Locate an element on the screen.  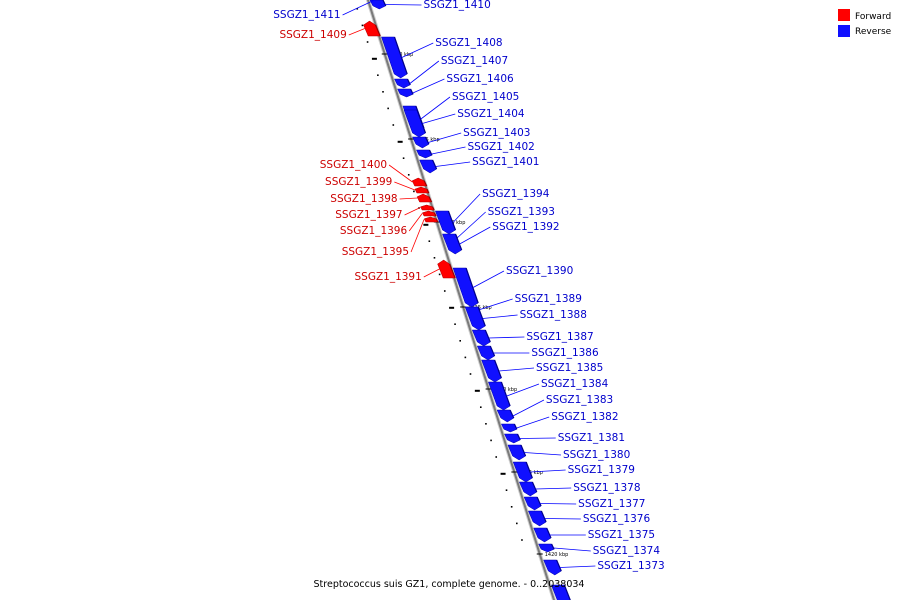
gene-label: SSGZ1_1386 is located at coordinates (565, 353).